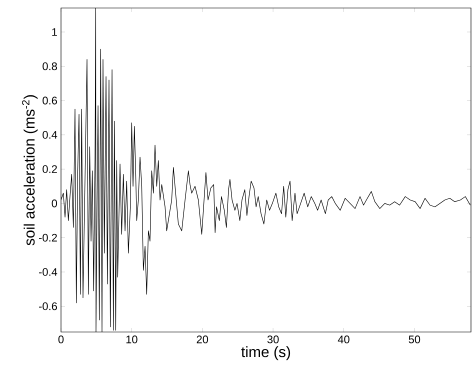  Describe the element at coordinates (54, 32) in the screenshot. I see `y-tick-label: 1` at that location.